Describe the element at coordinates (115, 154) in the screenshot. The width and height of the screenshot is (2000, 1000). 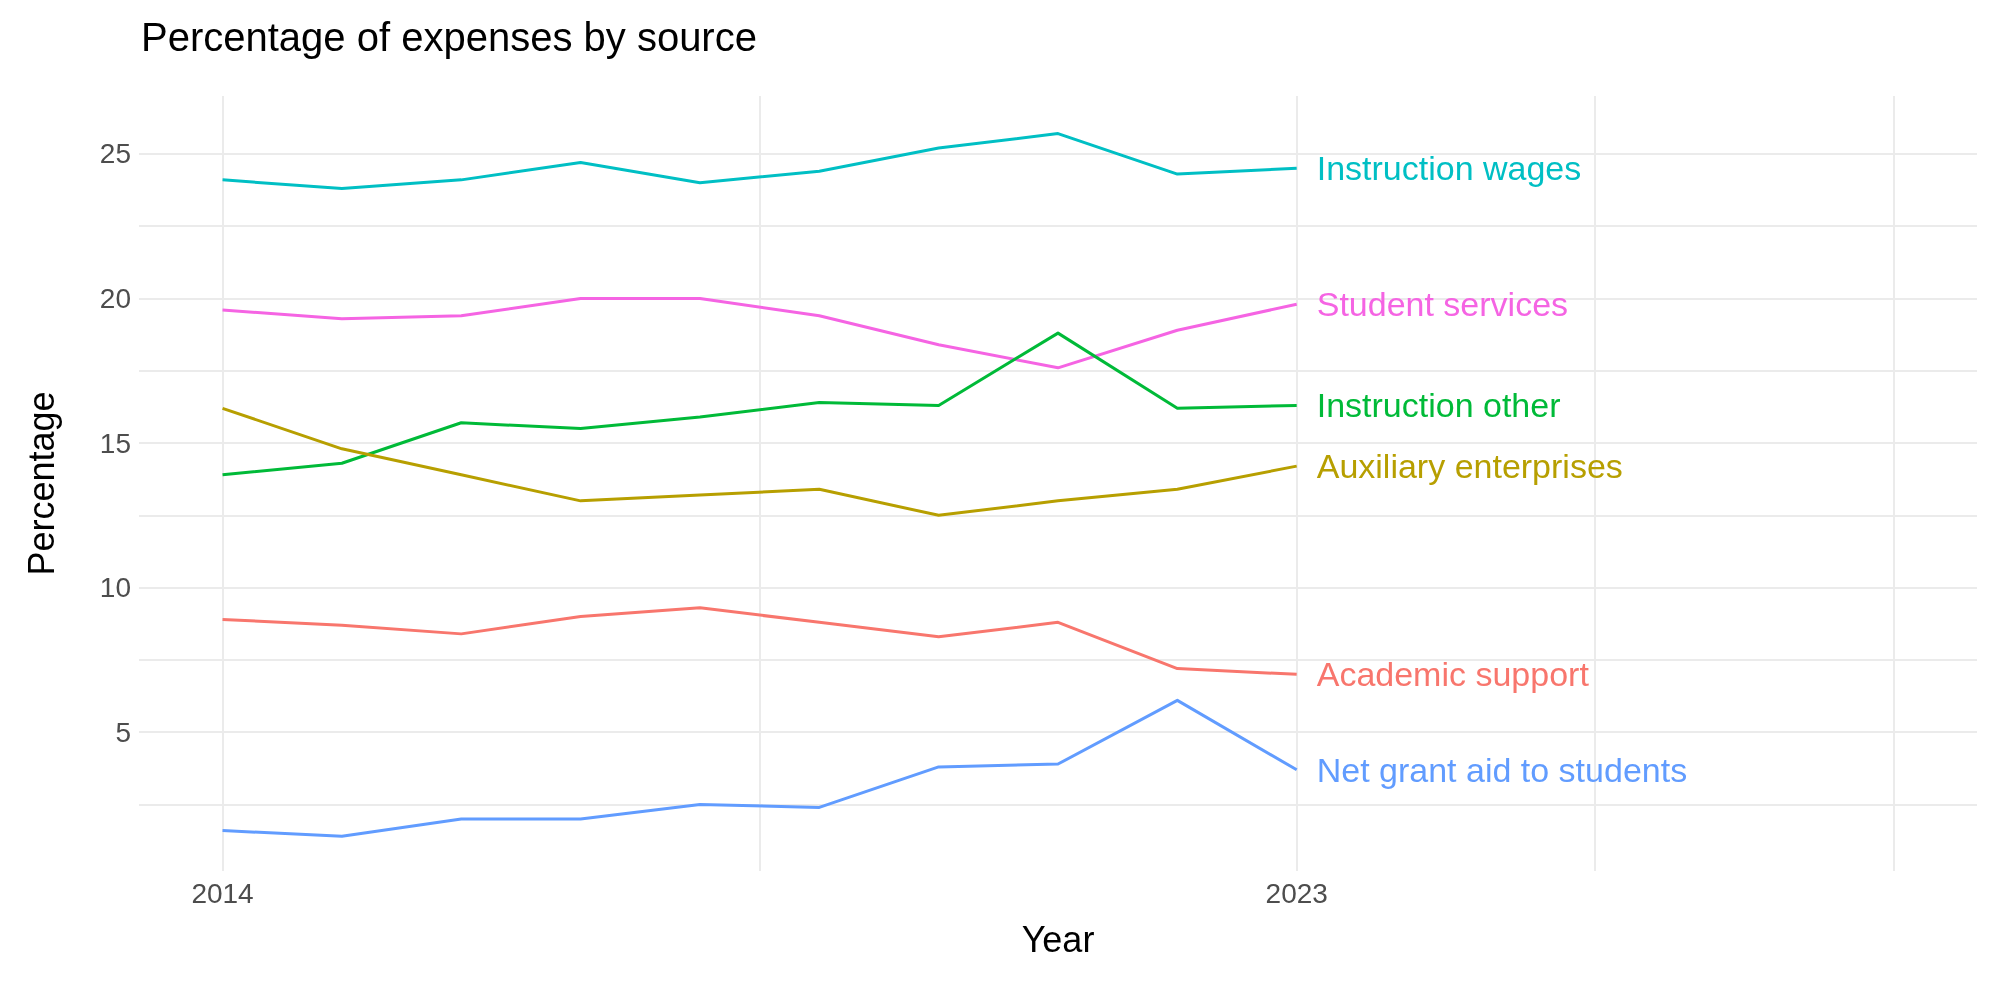
I see `y-tick-label: 25` at that location.